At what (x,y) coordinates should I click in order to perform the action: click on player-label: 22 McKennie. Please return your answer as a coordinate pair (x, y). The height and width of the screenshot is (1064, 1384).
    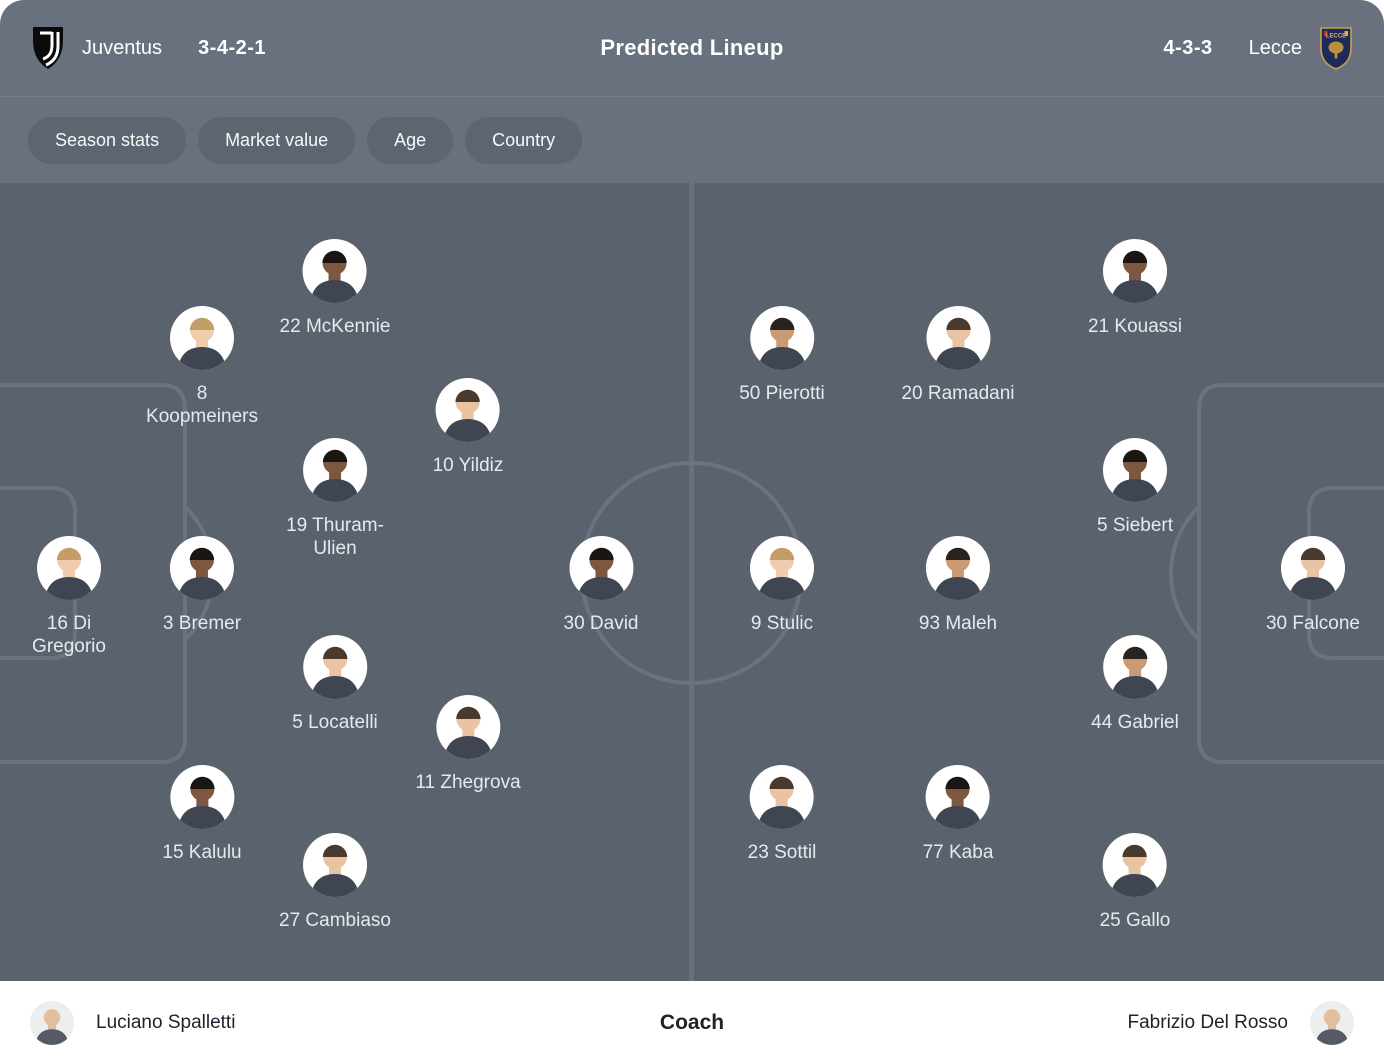
    Looking at the image, I should click on (335, 326).